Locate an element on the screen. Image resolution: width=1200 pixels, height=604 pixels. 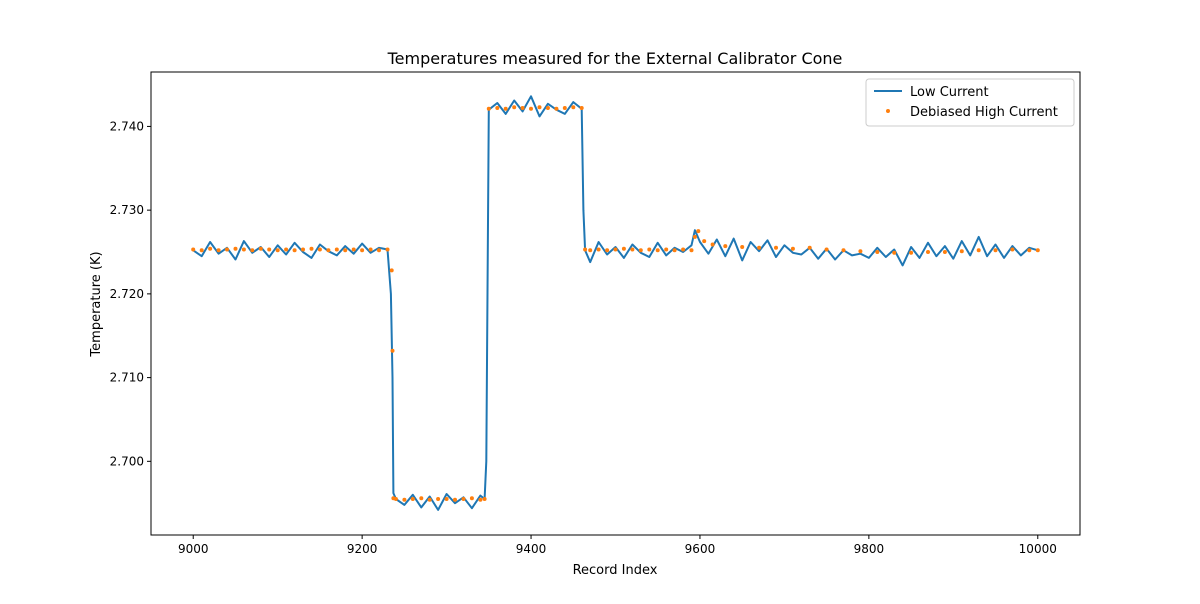
y-tick-label: 2.730 is located at coordinates (127, 210).